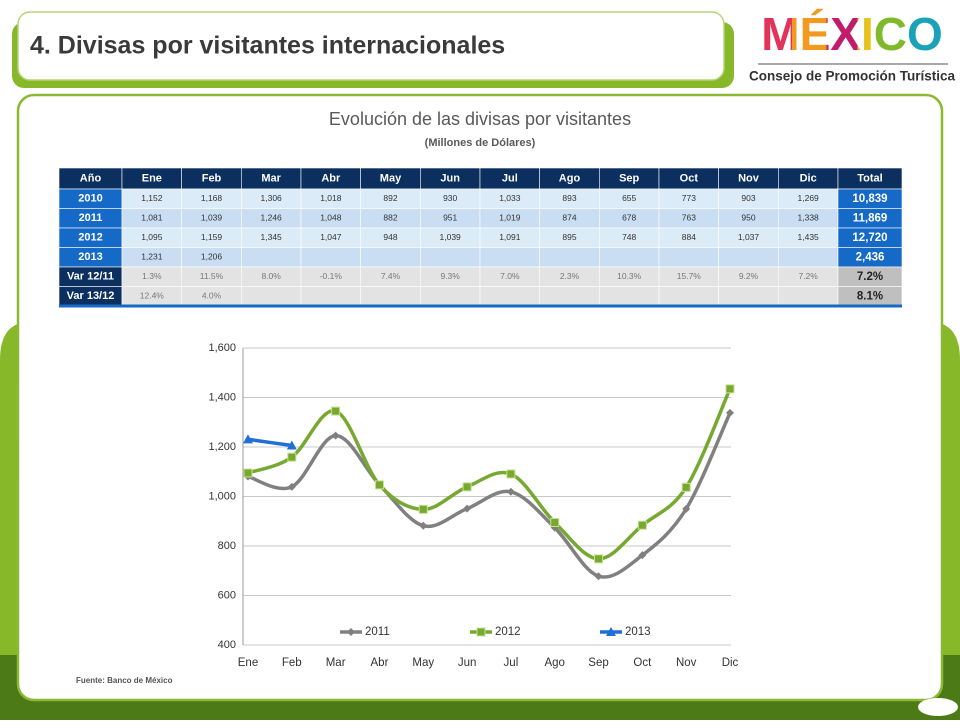 This screenshot has height=725, width=960. I want to click on total-text: 8.1%, so click(870, 296).